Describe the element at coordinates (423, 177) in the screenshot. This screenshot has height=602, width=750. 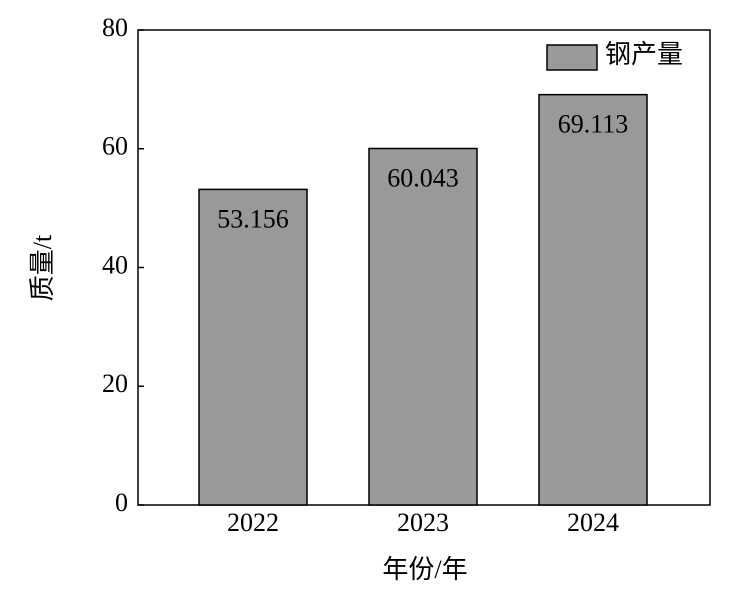
I see `value-label: 60.043` at that location.